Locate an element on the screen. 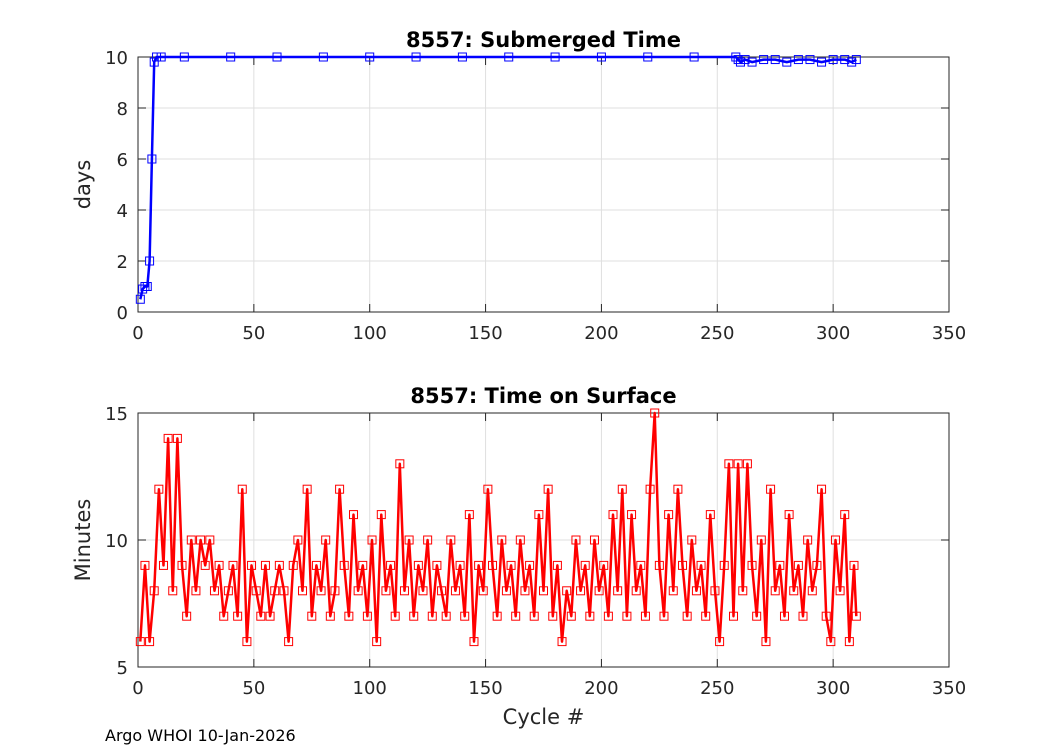  y-tick-label: 6 is located at coordinates (122, 160).